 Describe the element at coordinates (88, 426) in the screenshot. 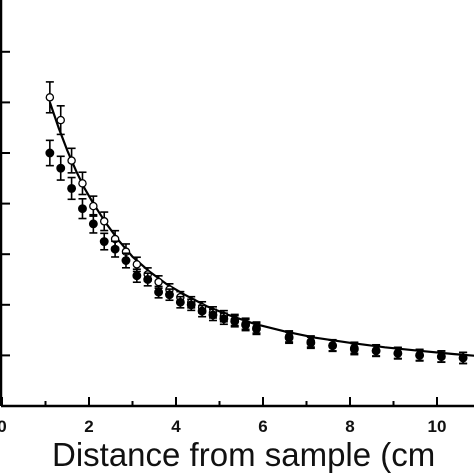

I see `x-tick-label: 2` at that location.